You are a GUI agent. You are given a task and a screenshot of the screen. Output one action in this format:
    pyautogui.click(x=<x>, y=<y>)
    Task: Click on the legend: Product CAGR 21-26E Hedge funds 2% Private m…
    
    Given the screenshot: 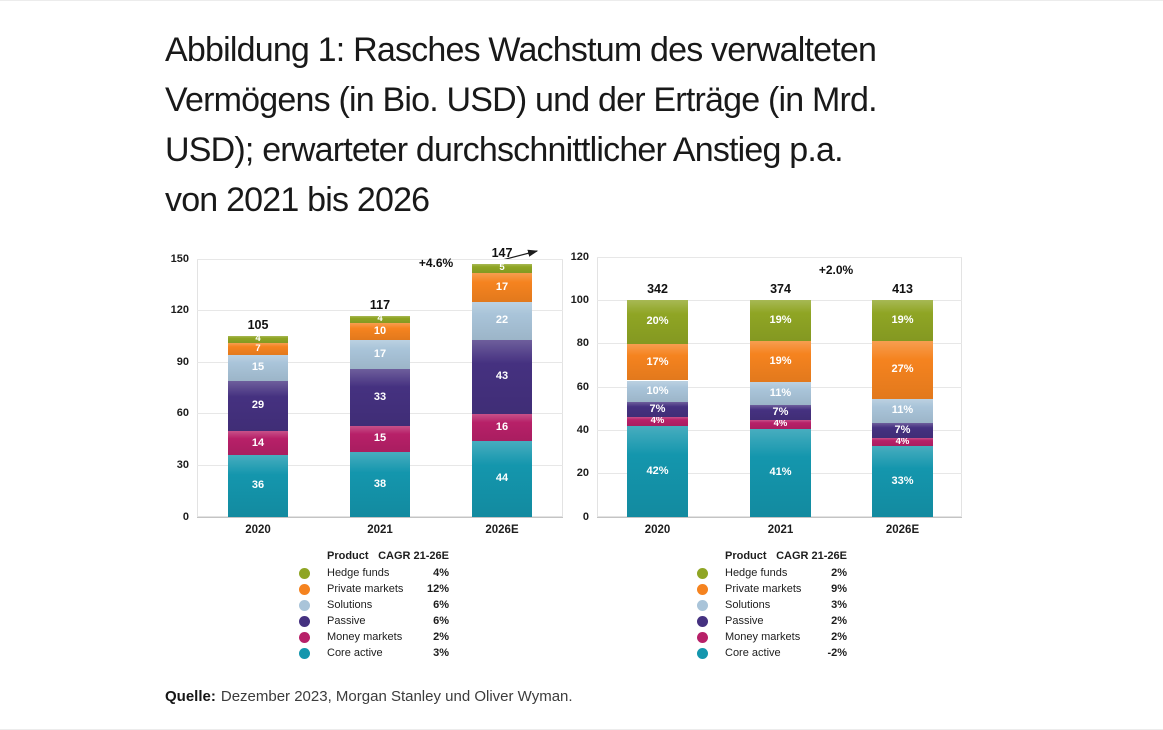 What is the action you would take?
    pyautogui.click(x=771, y=606)
    